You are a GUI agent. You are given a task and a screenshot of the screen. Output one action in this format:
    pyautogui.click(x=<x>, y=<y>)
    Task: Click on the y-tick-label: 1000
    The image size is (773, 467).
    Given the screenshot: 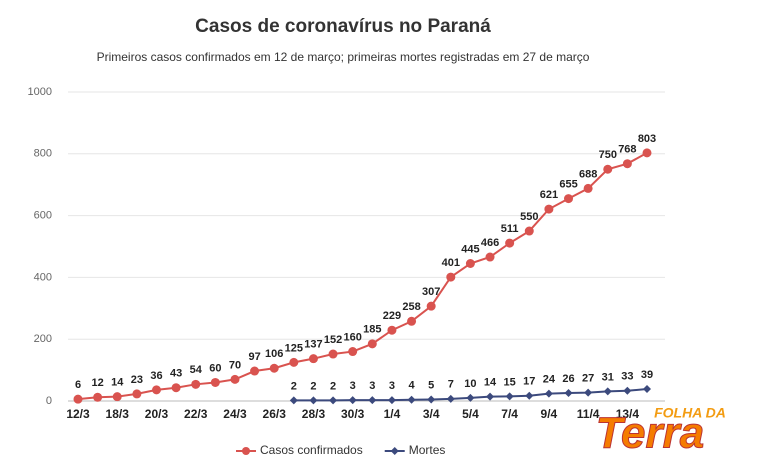 What is the action you would take?
    pyautogui.click(x=40, y=92)
    